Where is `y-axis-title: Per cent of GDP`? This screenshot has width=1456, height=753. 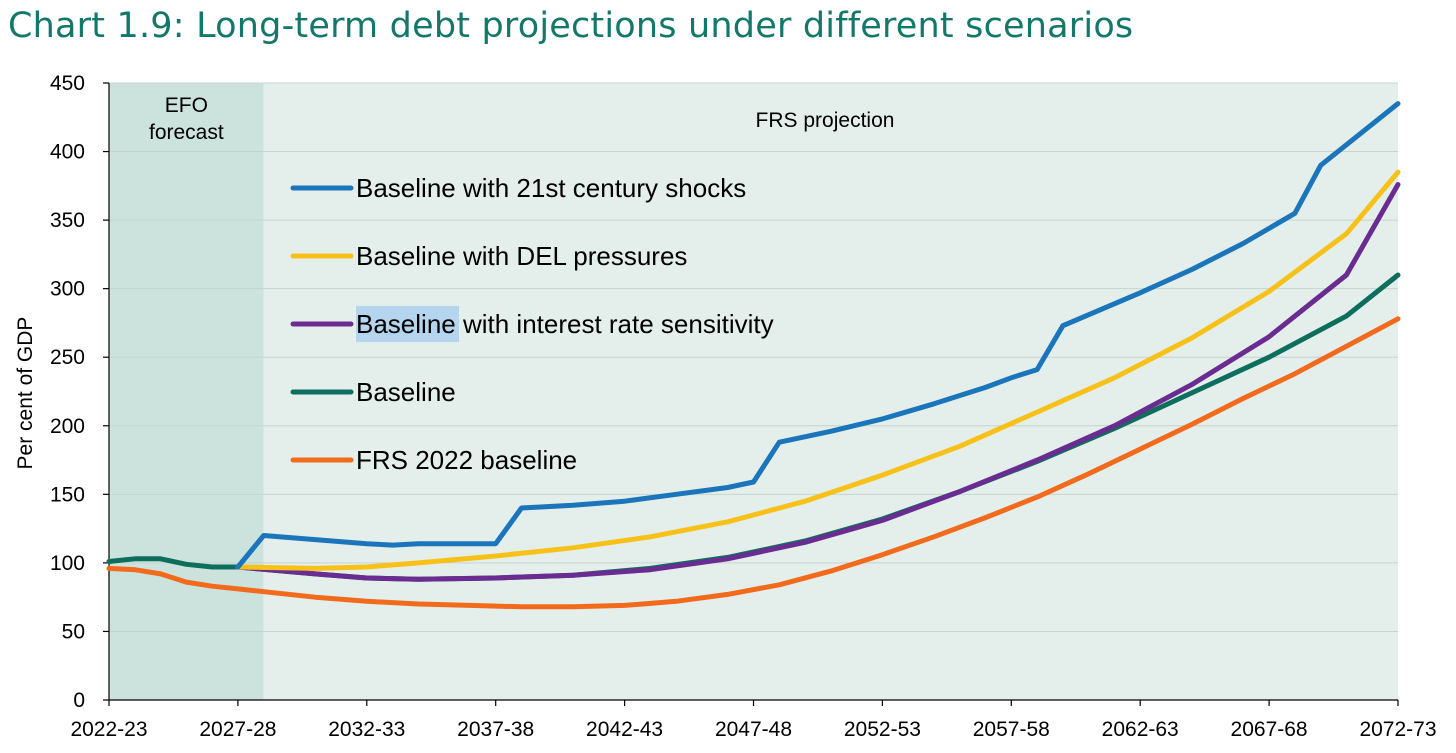 y-axis-title: Per cent of GDP is located at coordinates (25, 393).